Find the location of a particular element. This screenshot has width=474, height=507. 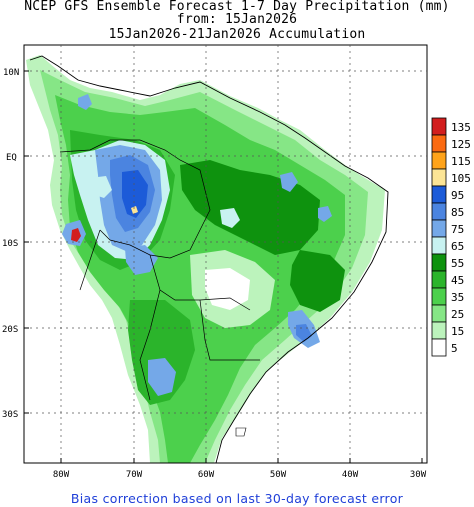

legend-label: 75 is located at coordinates (457, 229).